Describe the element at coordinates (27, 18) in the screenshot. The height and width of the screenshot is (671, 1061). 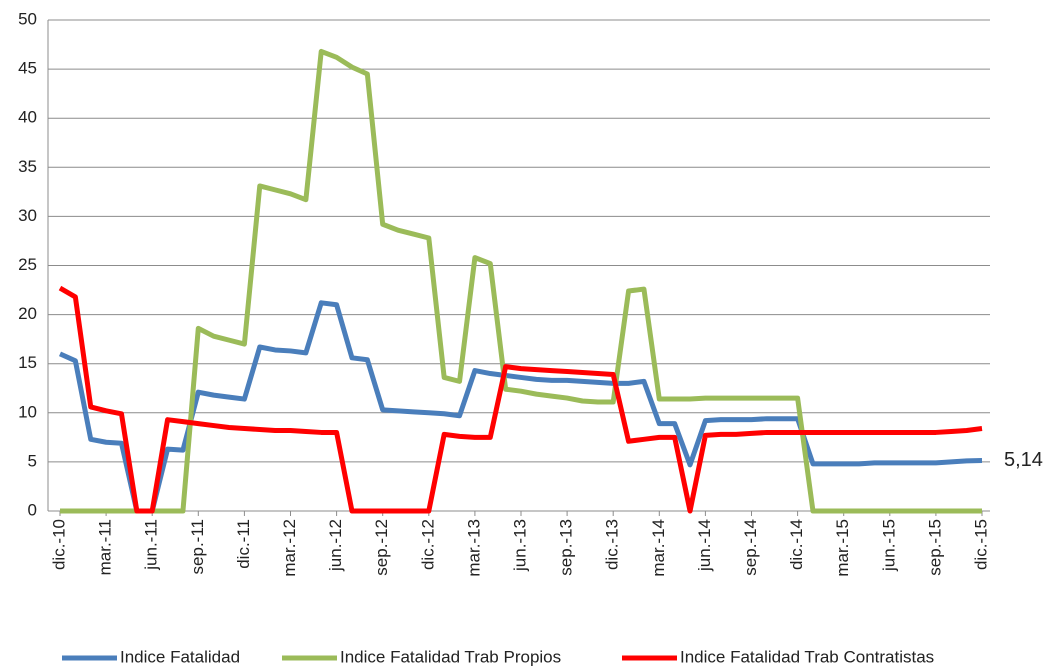
I see `y-tick-label: 50` at that location.